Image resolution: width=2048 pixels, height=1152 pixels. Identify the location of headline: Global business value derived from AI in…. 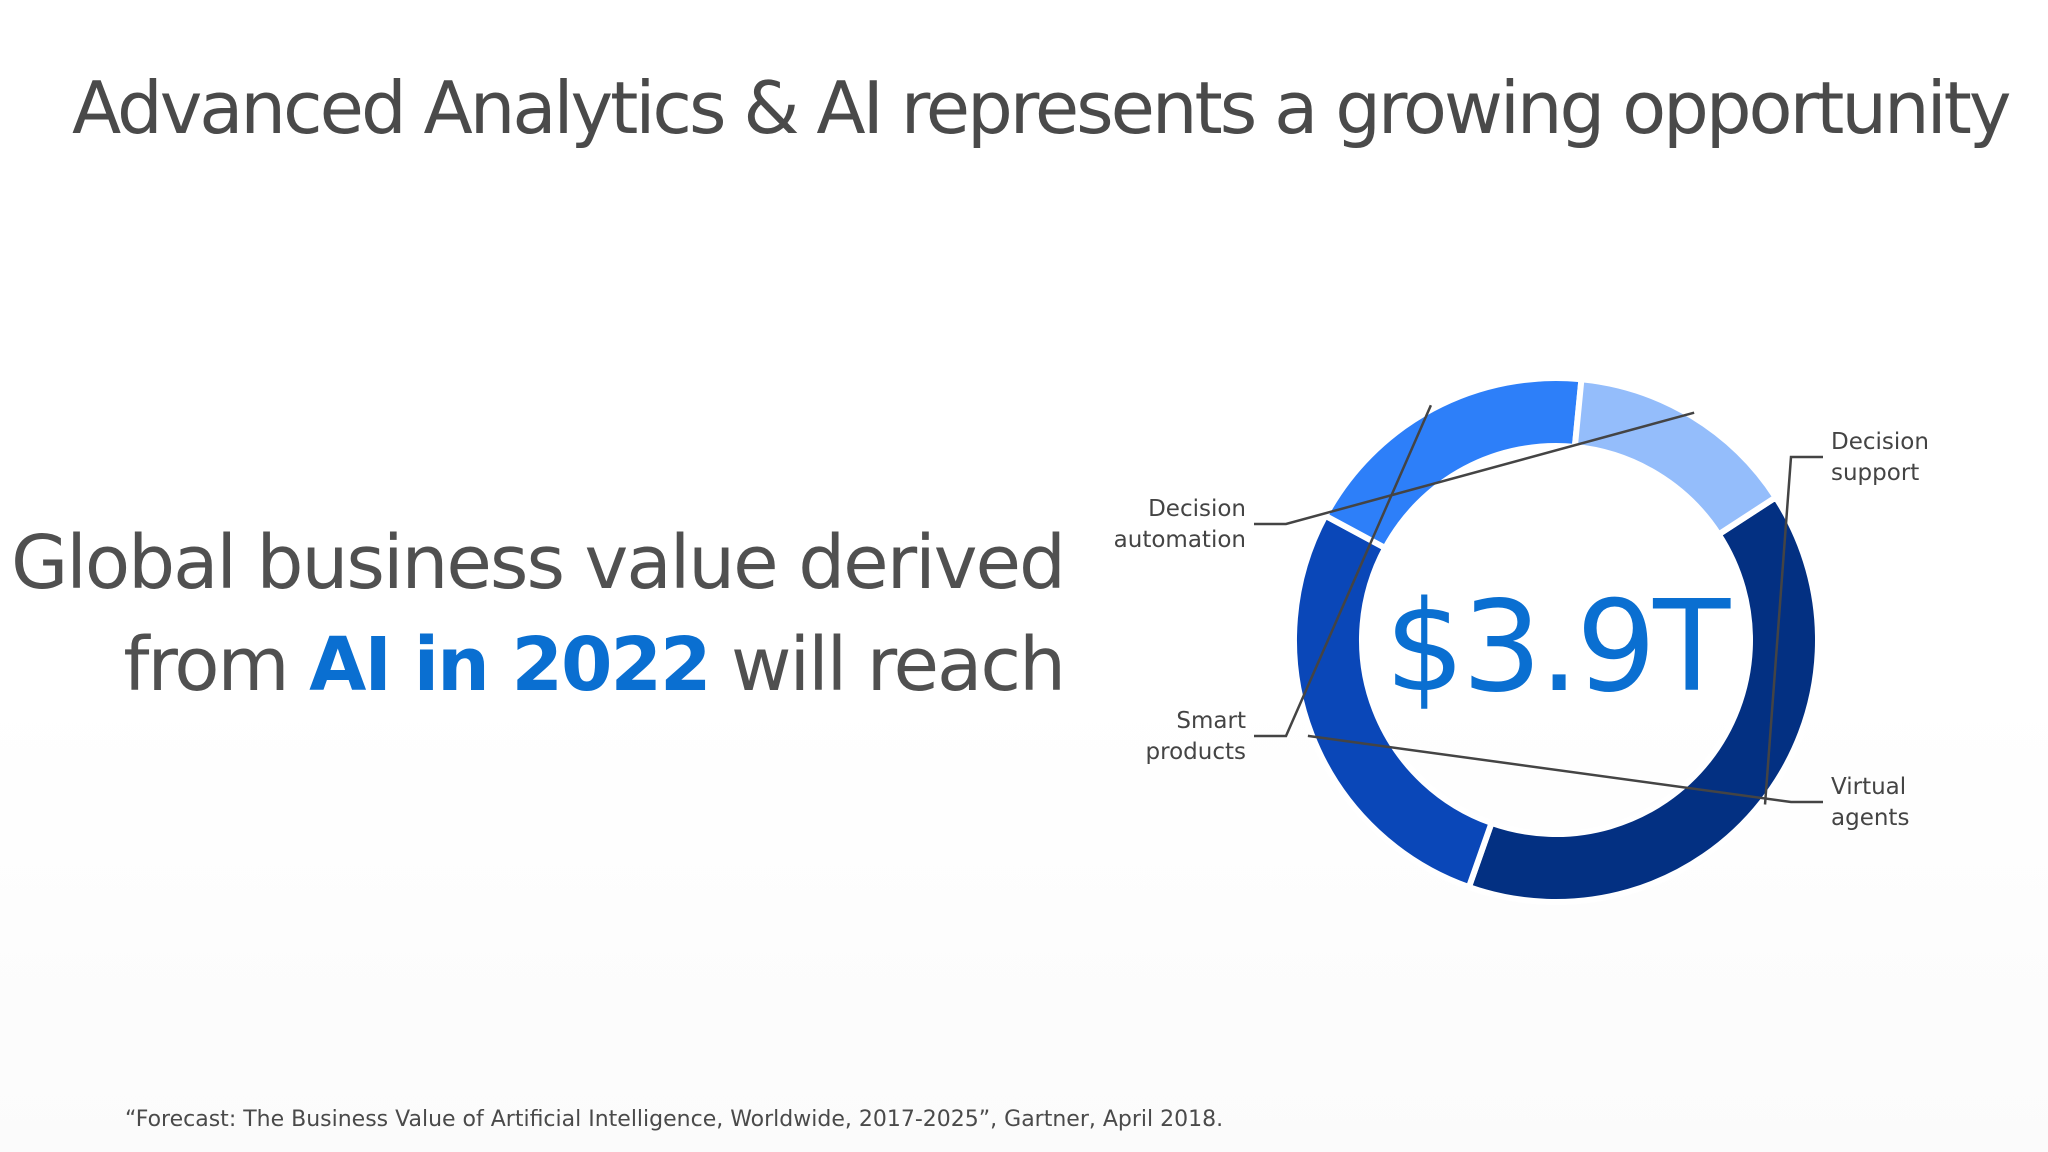
(538, 614).